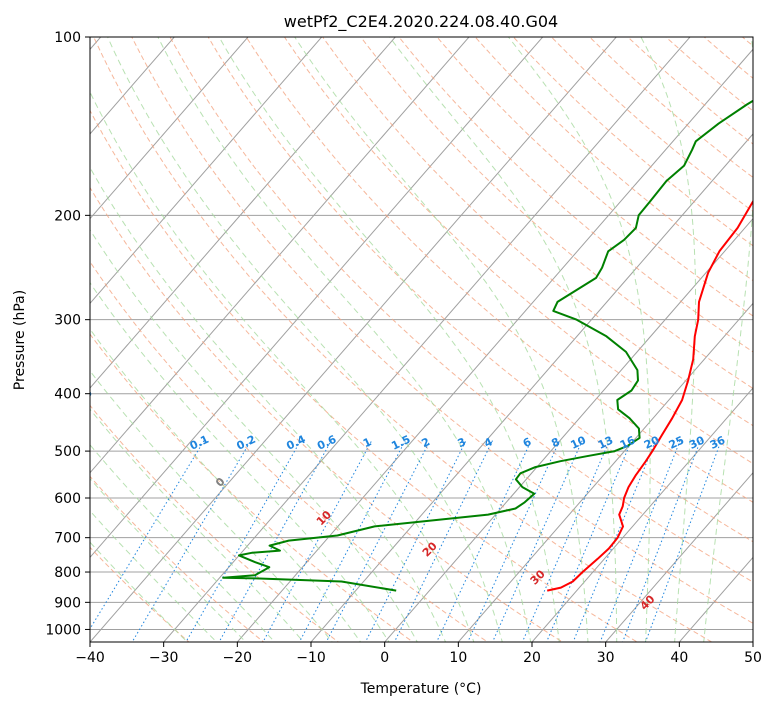 The image size is (775, 708). Describe the element at coordinates (67, 499) in the screenshot. I see `y-tick-label: 600` at that location.